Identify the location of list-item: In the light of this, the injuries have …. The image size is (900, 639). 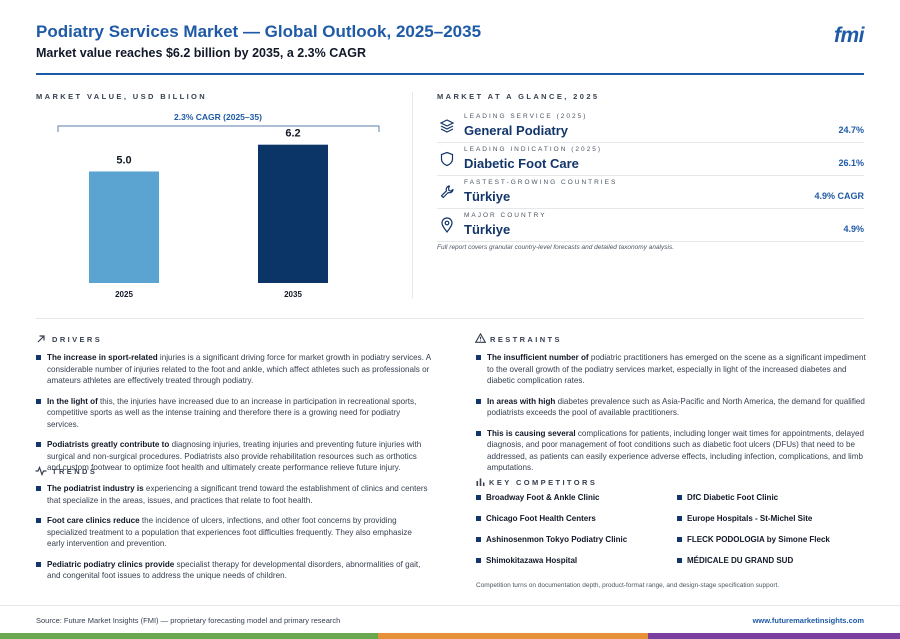
(233, 413).